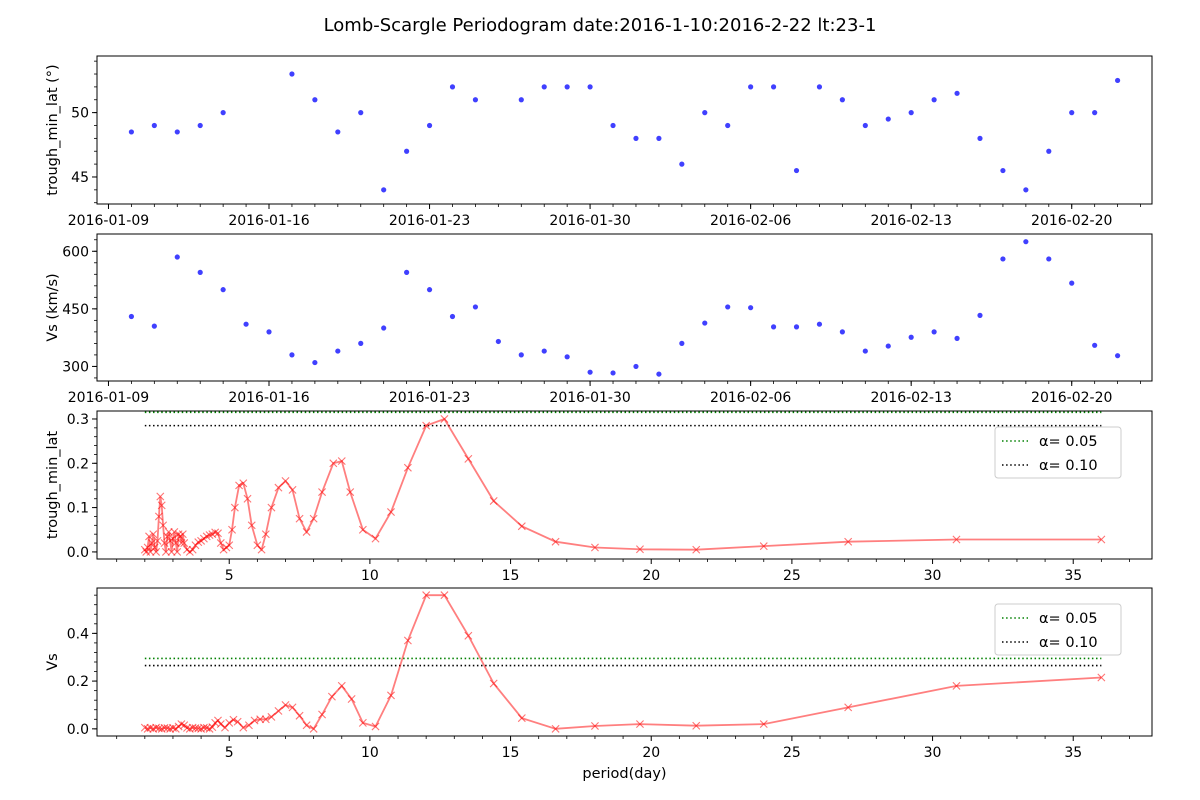 This screenshot has height=800, width=1200. Describe the element at coordinates (1058, 629) in the screenshot. I see `legend-box` at that location.